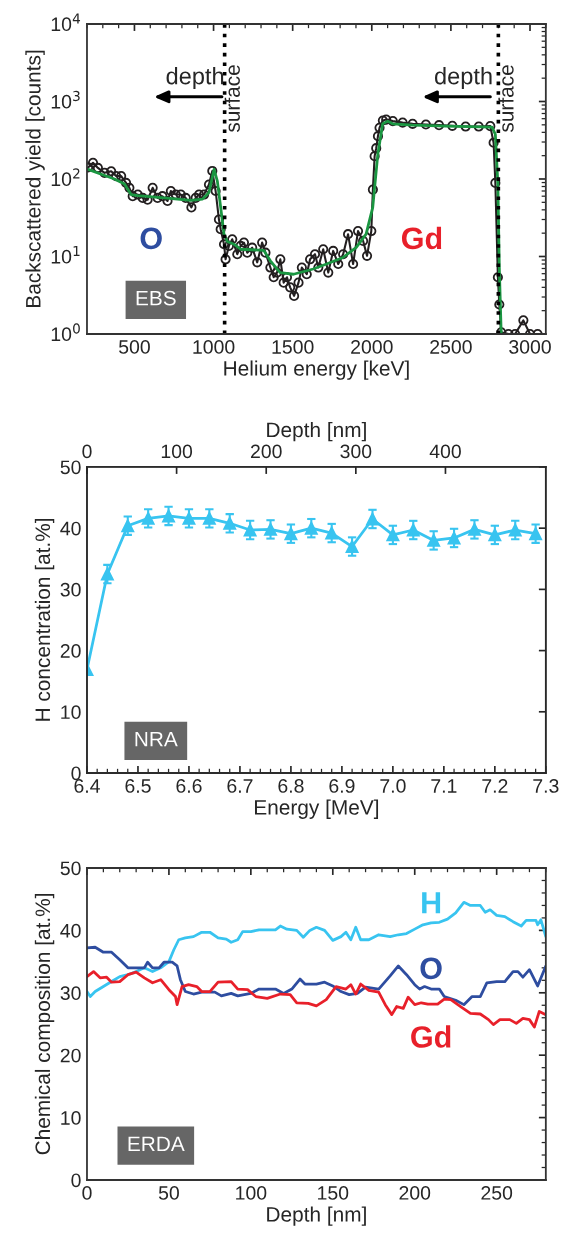  I want to click on x-tick-label: 250, so click(497, 1193).